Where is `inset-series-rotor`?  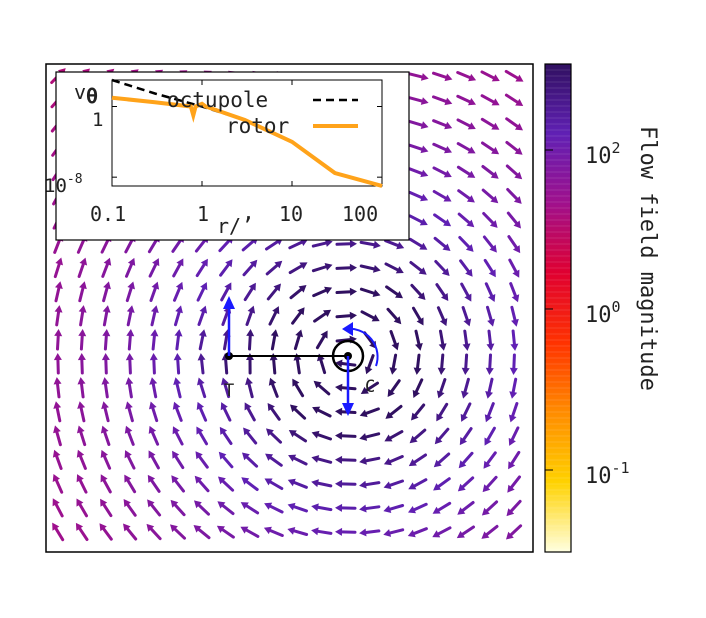
inset-series-rotor is located at coordinates (247, 141).